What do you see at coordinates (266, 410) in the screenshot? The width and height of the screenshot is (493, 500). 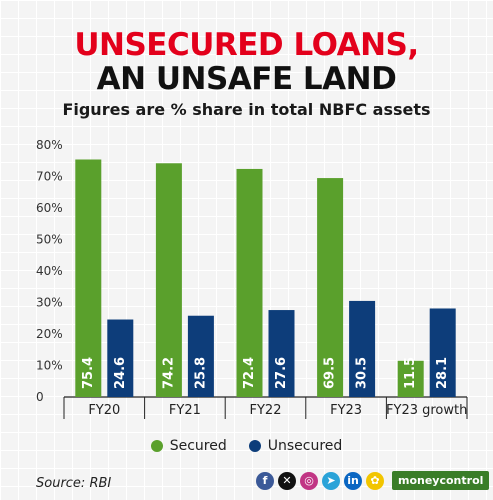 I see `x-tick-label: FY22` at bounding box center [266, 410].